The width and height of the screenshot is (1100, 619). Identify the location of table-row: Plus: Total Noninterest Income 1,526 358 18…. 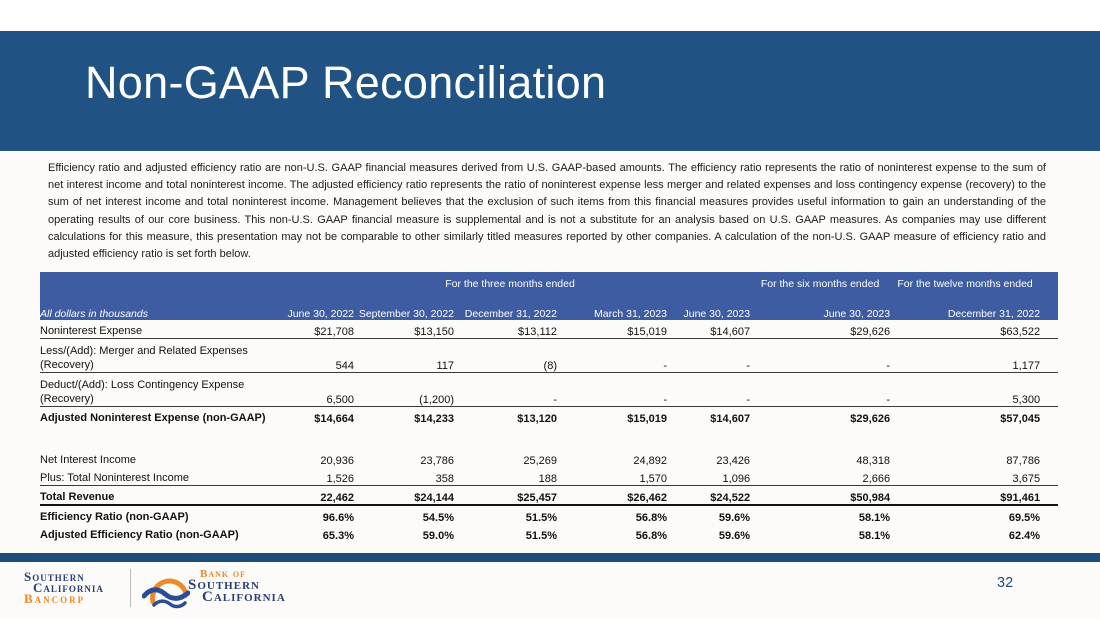
(549, 476).